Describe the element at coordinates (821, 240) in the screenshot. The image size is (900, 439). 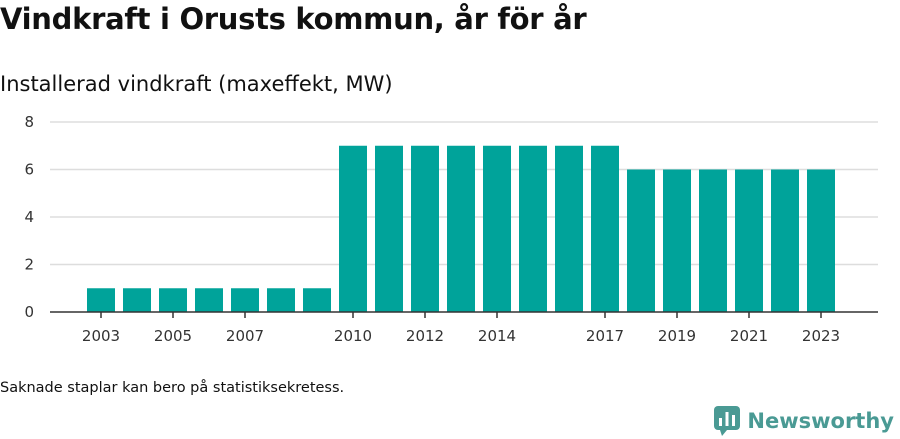
I see `bar-2023` at that location.